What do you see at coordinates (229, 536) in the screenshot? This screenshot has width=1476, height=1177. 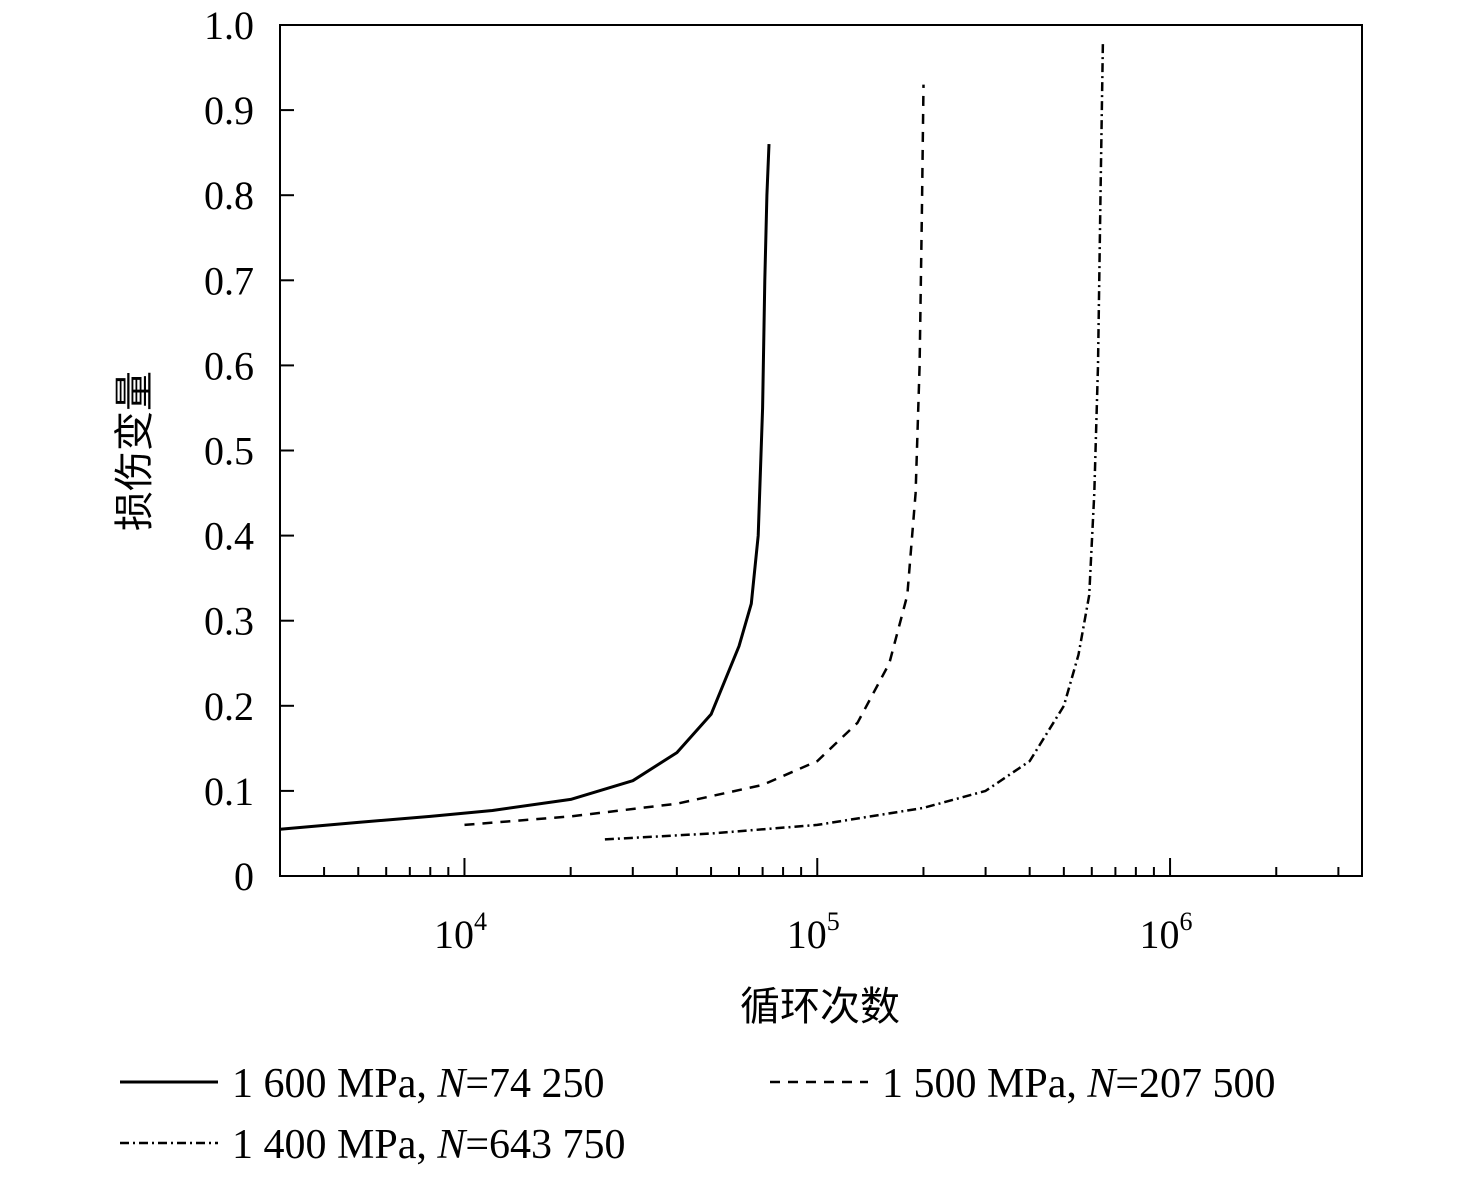 I see `y-tick-label: 0.4` at bounding box center [229, 536].